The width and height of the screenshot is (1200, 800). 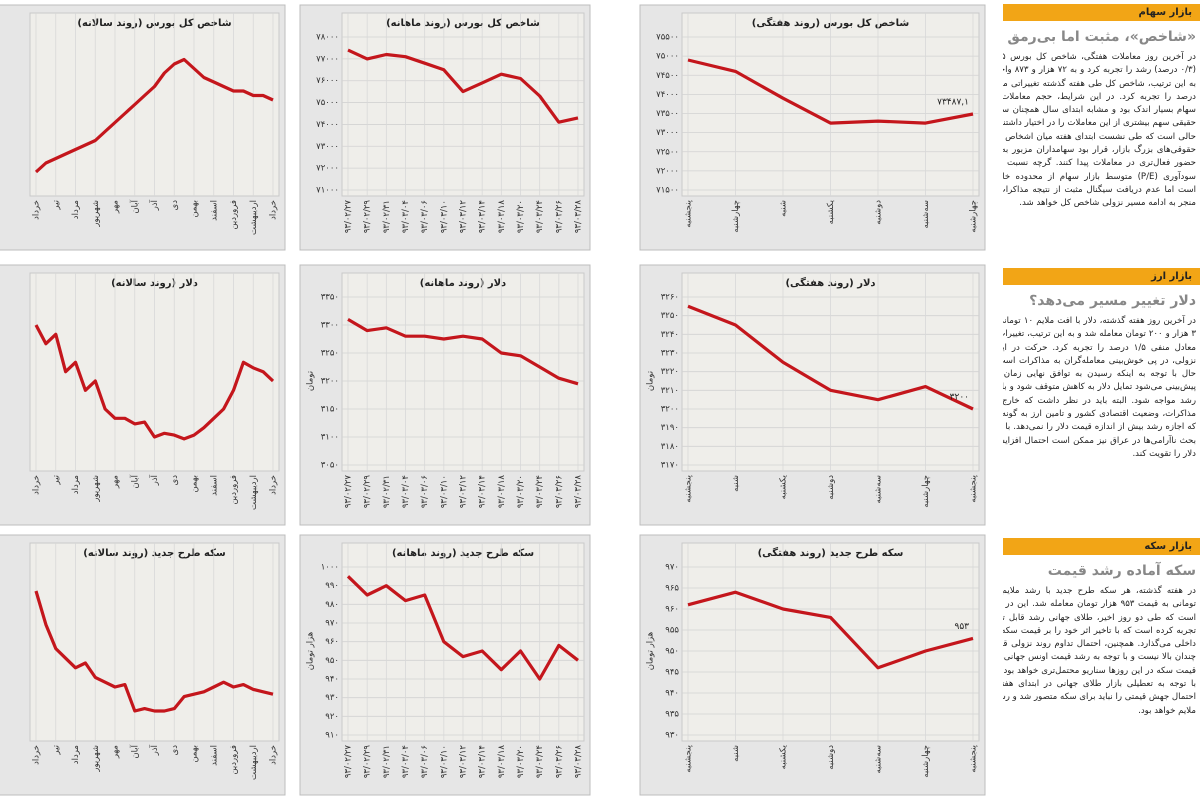 What do you see at coordinates (502, 217) in the screenshot?
I see `x-tick-label: ۹۳/۰۳/۱۸` at bounding box center [502, 217].